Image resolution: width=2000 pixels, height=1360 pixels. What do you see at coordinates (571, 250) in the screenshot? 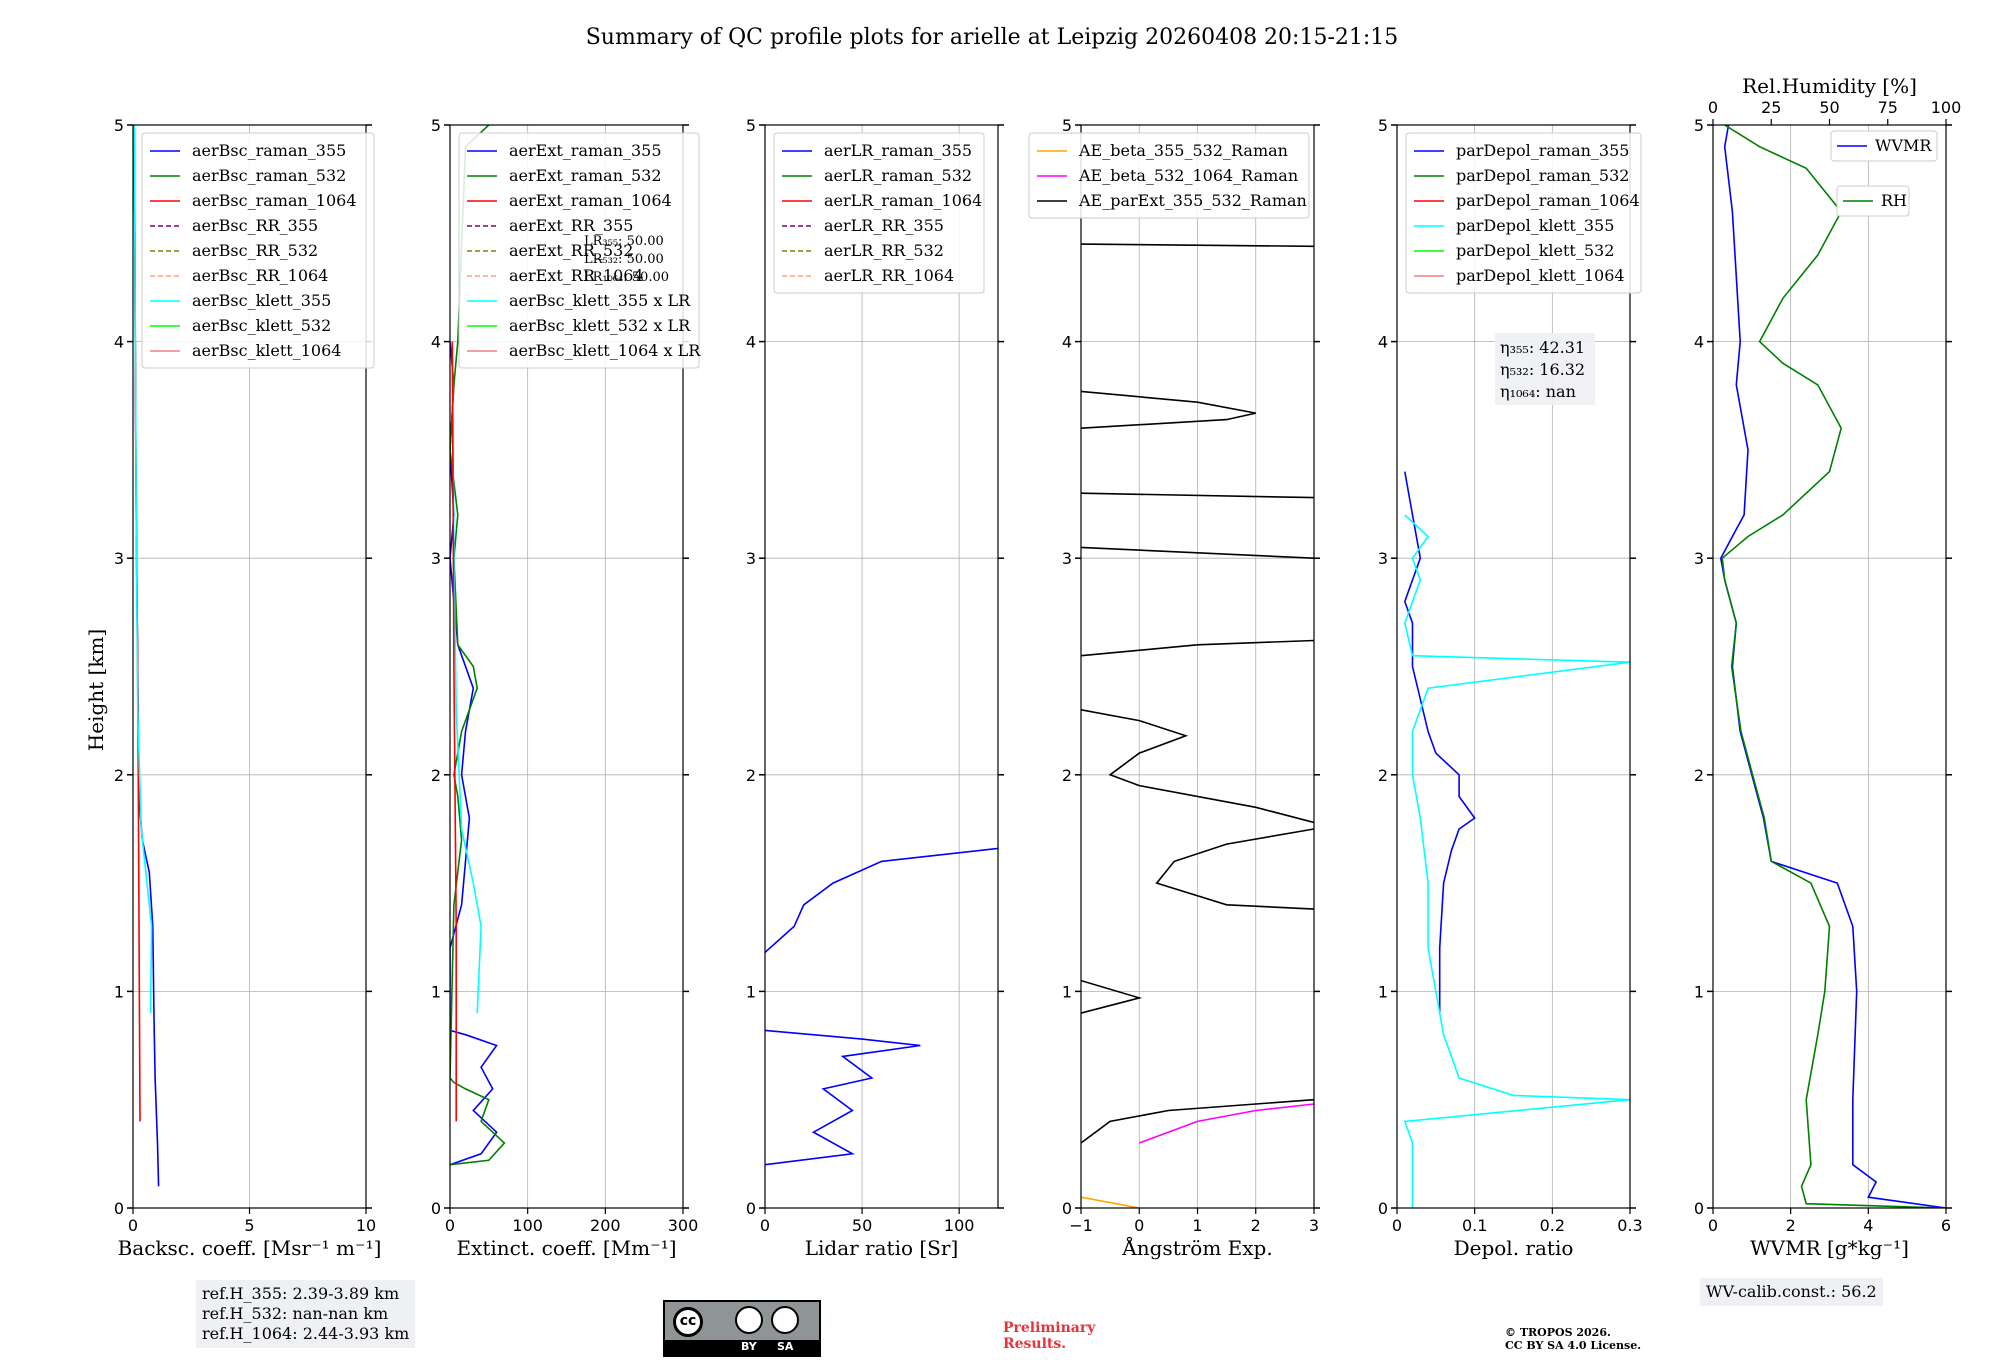
I see `legend-entry: aerExt_RR_532` at bounding box center [571, 250].